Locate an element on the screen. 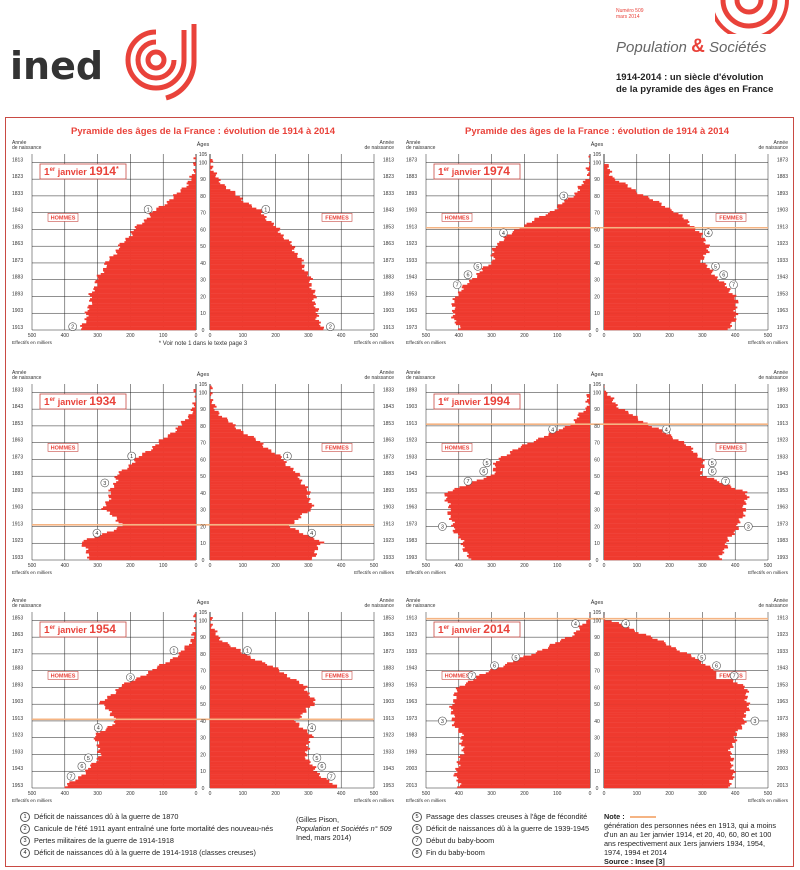  date-label-part: 1 is located at coordinates (441, 402).